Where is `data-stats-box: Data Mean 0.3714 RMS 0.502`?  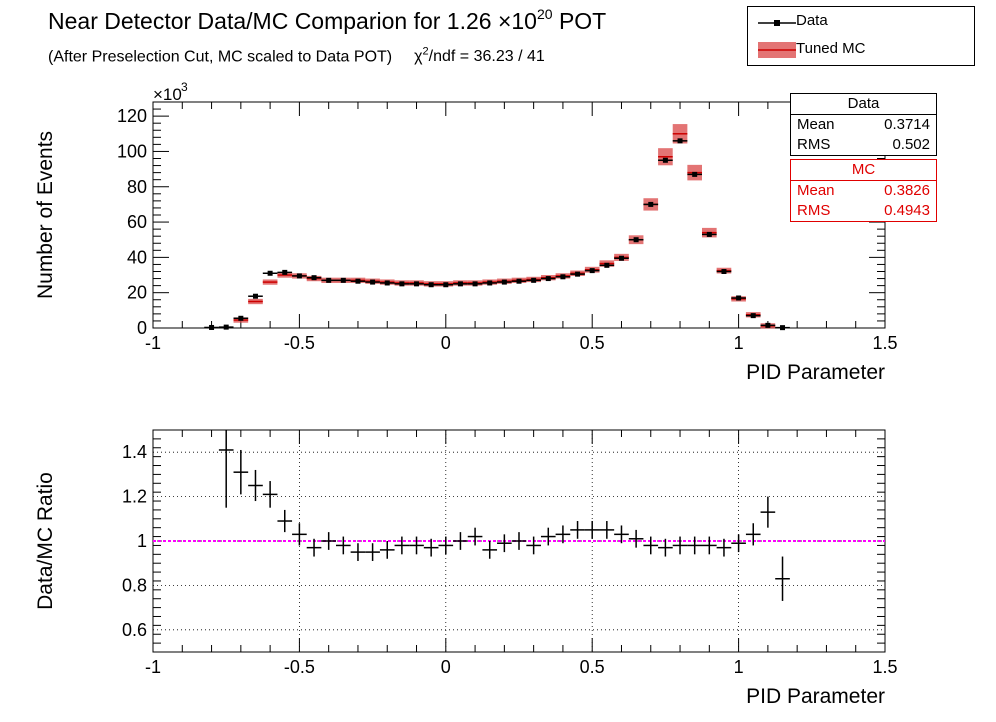
data-stats-box: Data Mean 0.3714 RMS 0.502 is located at coordinates (863, 124).